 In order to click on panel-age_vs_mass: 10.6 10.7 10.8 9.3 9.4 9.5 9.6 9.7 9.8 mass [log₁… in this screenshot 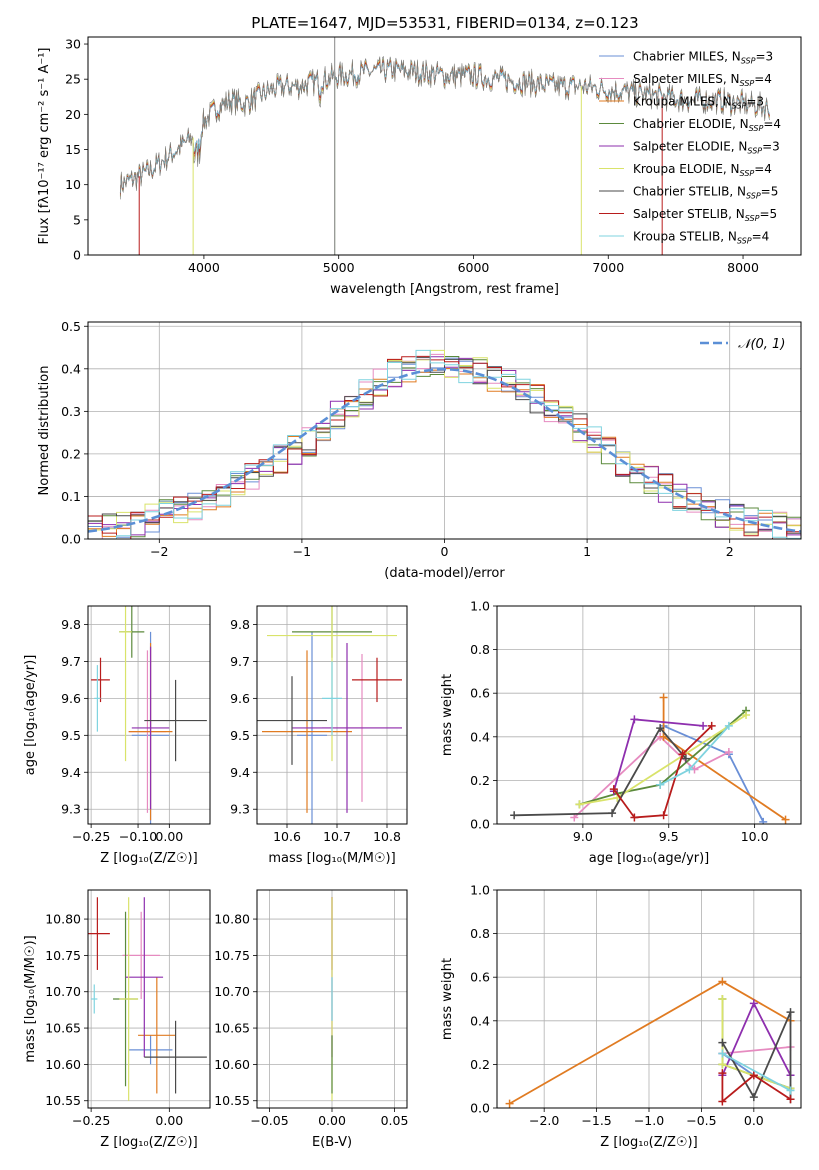, I will do `click(319, 735)`.